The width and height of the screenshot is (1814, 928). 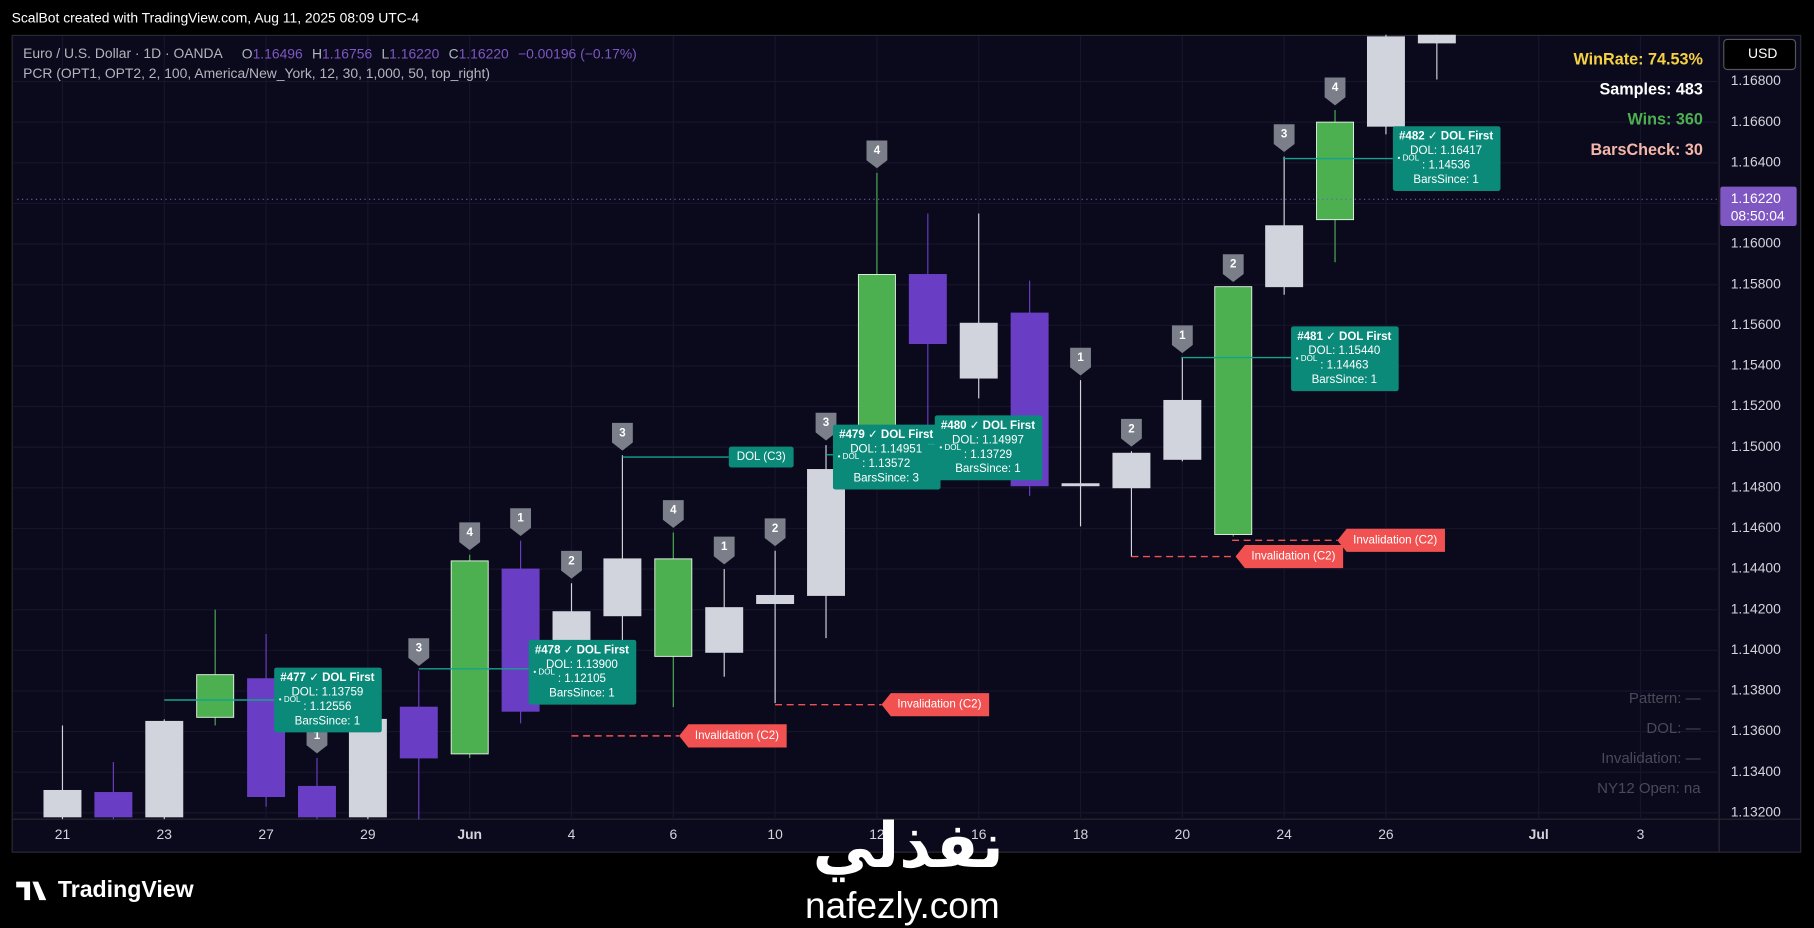 I want to click on watermark: نفذلي, so click(x=908, y=846).